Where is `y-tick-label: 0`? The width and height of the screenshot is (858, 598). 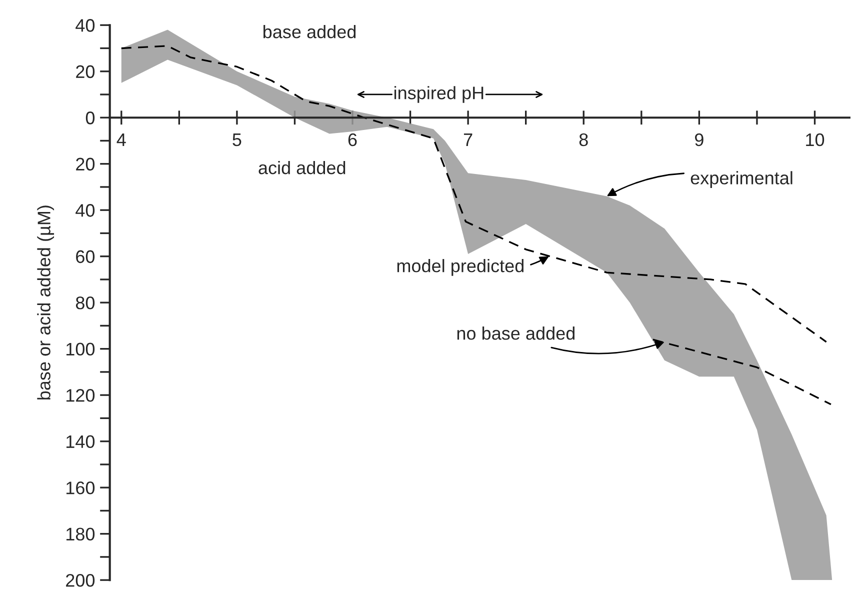 y-tick-label: 0 is located at coordinates (90, 118).